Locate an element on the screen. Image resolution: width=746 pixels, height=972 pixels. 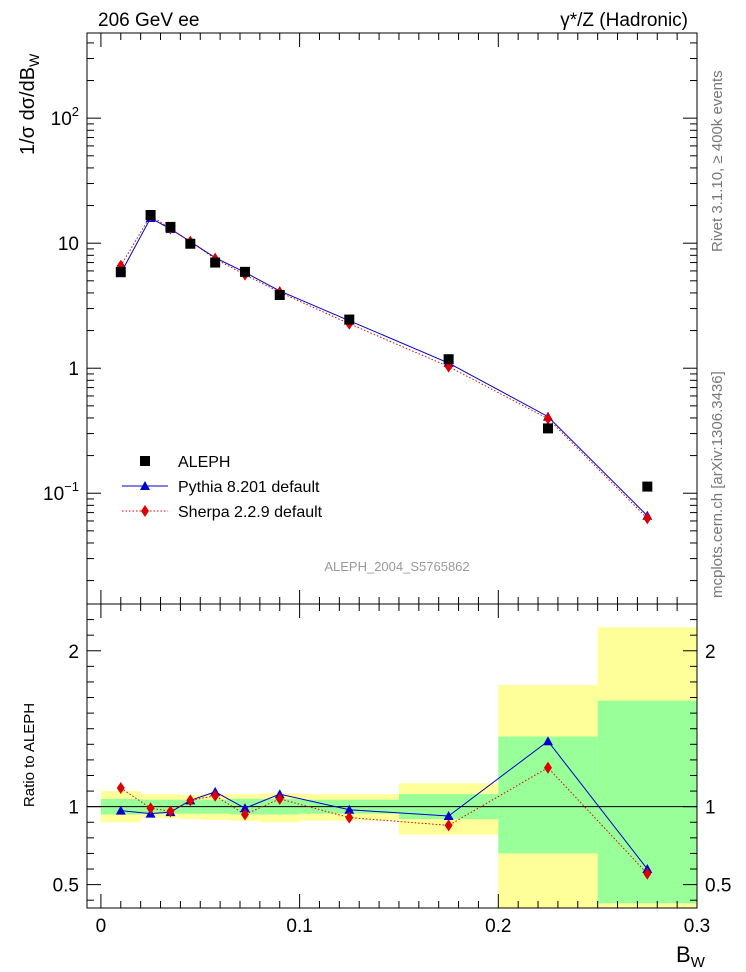
main-y-tick-label: 1 is located at coordinates (73, 369).